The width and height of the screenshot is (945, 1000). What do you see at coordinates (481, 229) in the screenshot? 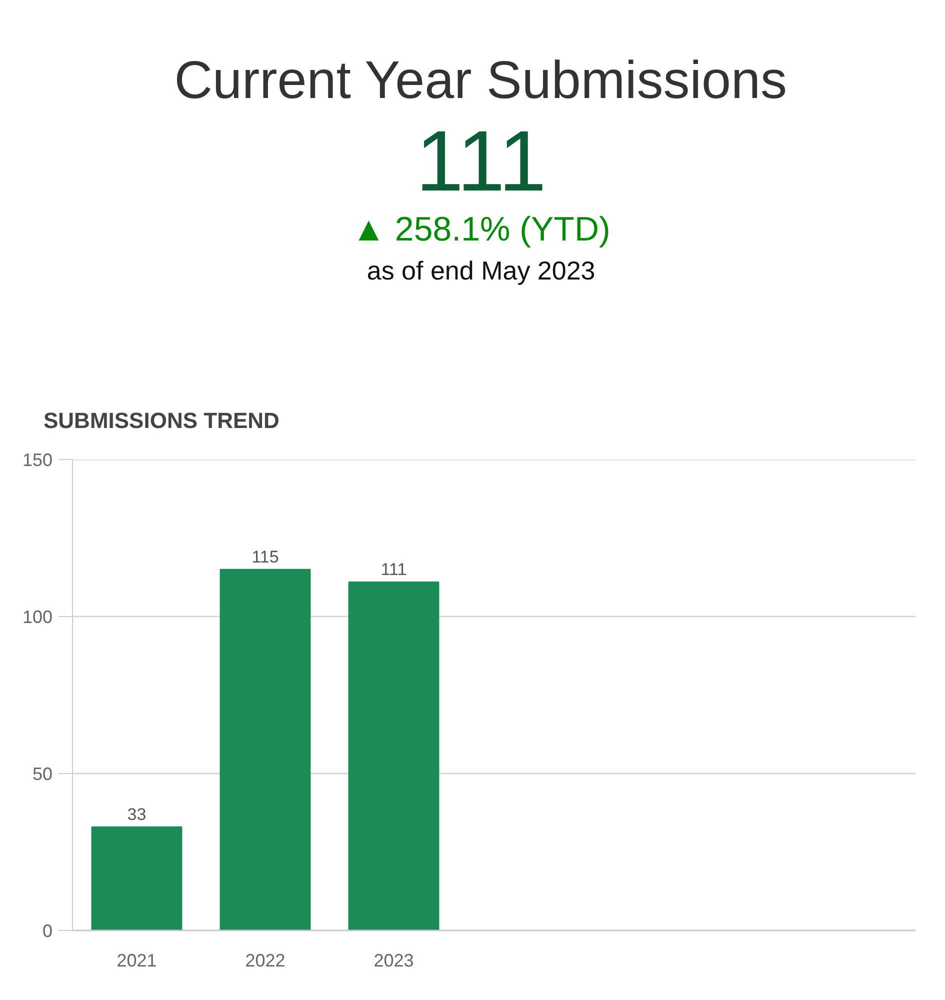
I see `text: ▲ 258.1% (YTD)` at bounding box center [481, 229].